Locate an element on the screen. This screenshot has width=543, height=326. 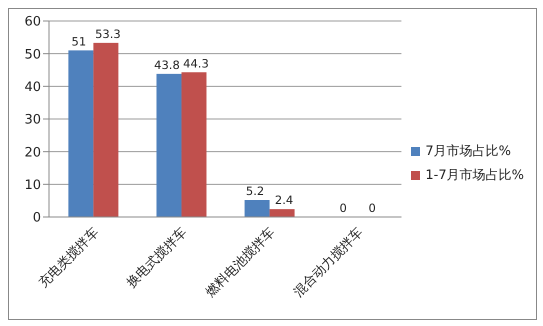
x-tick-label: 换电式搅拌车 is located at coordinates (157, 258).